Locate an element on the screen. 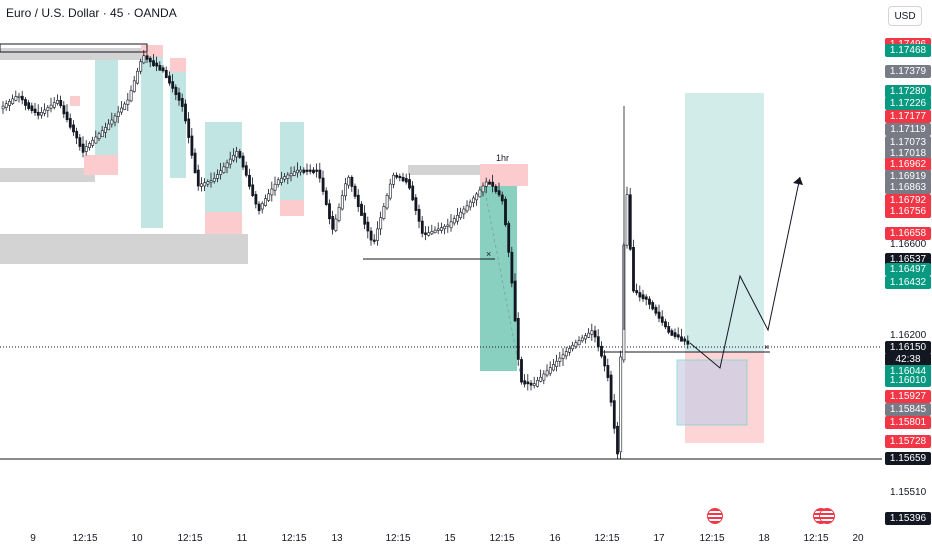 The height and width of the screenshot is (550, 932). gray-zone is located at coordinates (124, 249).